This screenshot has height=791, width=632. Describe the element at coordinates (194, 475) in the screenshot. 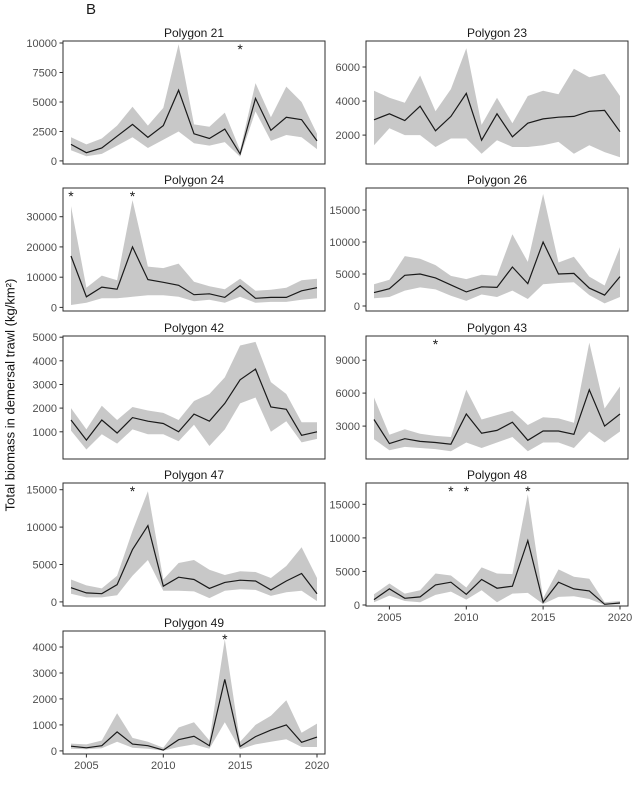

I see `panel-title: Polygon 47` at that location.